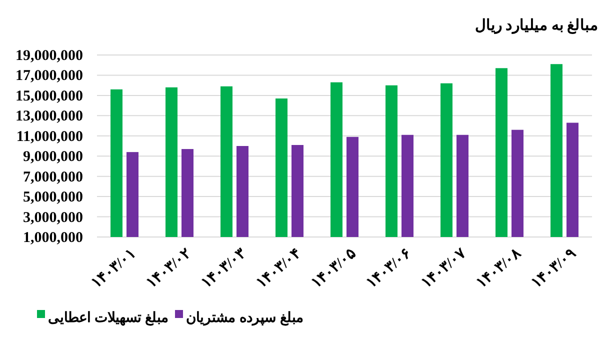  Describe the element at coordinates (279, 269) in the screenshot. I see `x-tick-label: ۱۴۰۳/۰۴` at that location.